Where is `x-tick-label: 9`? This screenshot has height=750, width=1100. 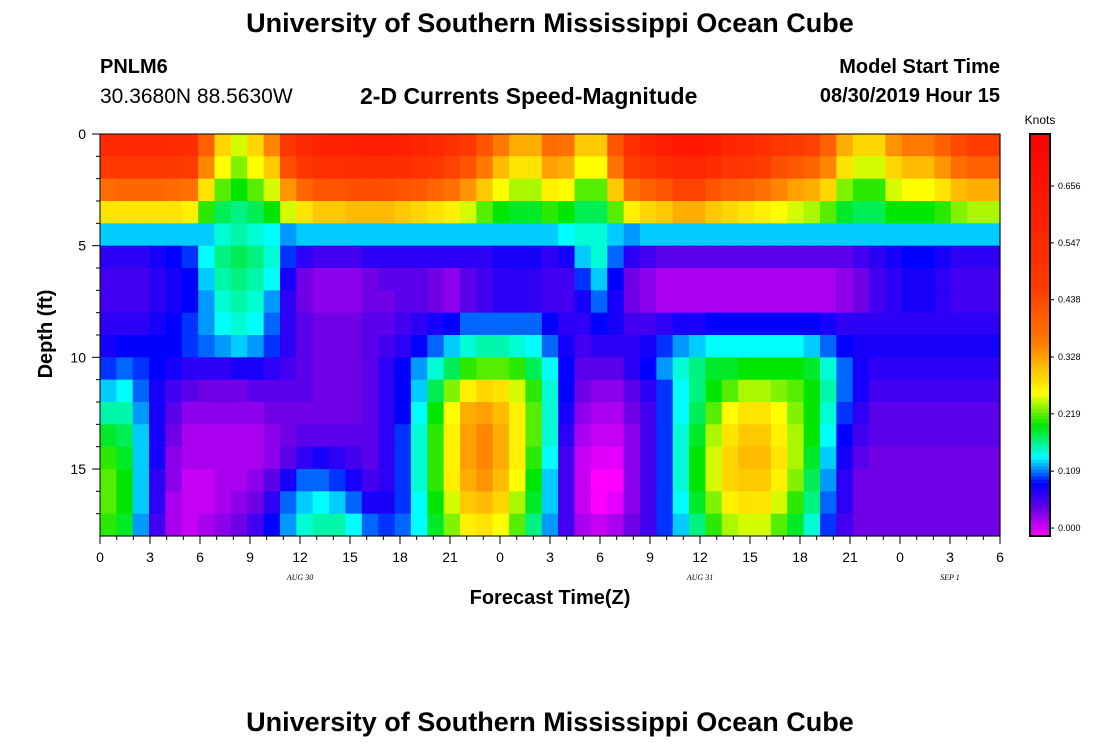
x-tick-label: 9 is located at coordinates (650, 557).